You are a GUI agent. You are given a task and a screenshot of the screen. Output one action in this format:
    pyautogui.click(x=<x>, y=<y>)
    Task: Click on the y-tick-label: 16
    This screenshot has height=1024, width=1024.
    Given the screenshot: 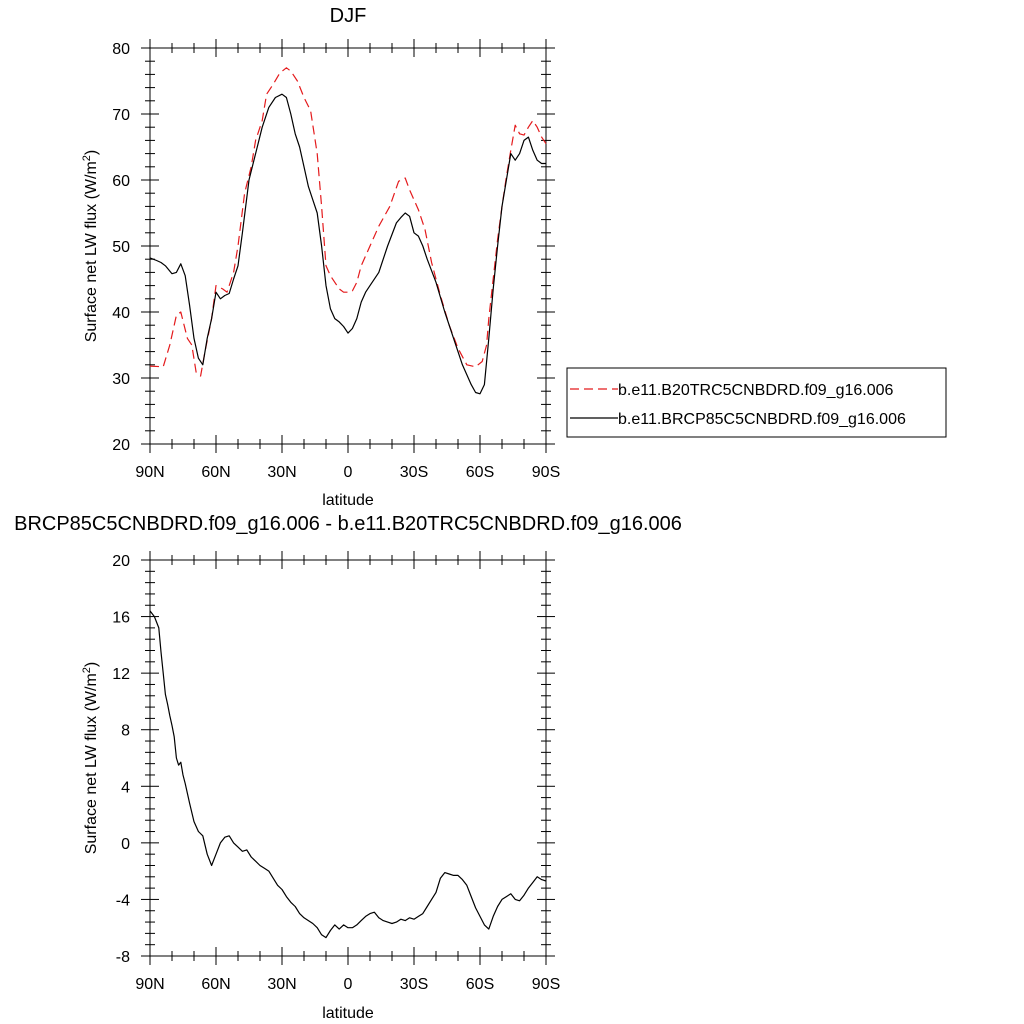 What is the action you would take?
    pyautogui.click(x=121, y=618)
    